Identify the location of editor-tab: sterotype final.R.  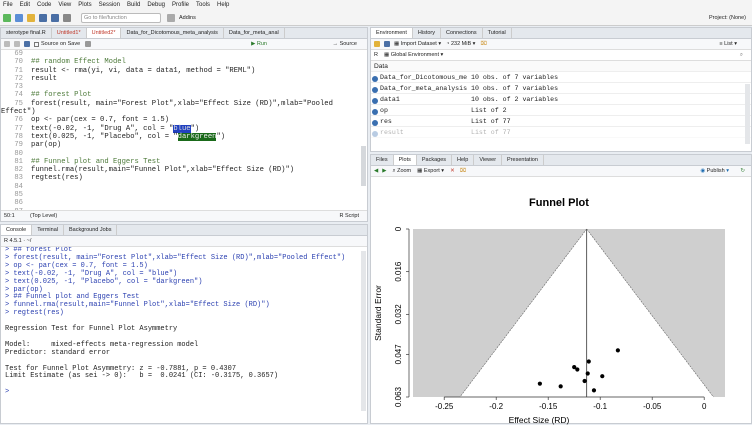
(26, 33).